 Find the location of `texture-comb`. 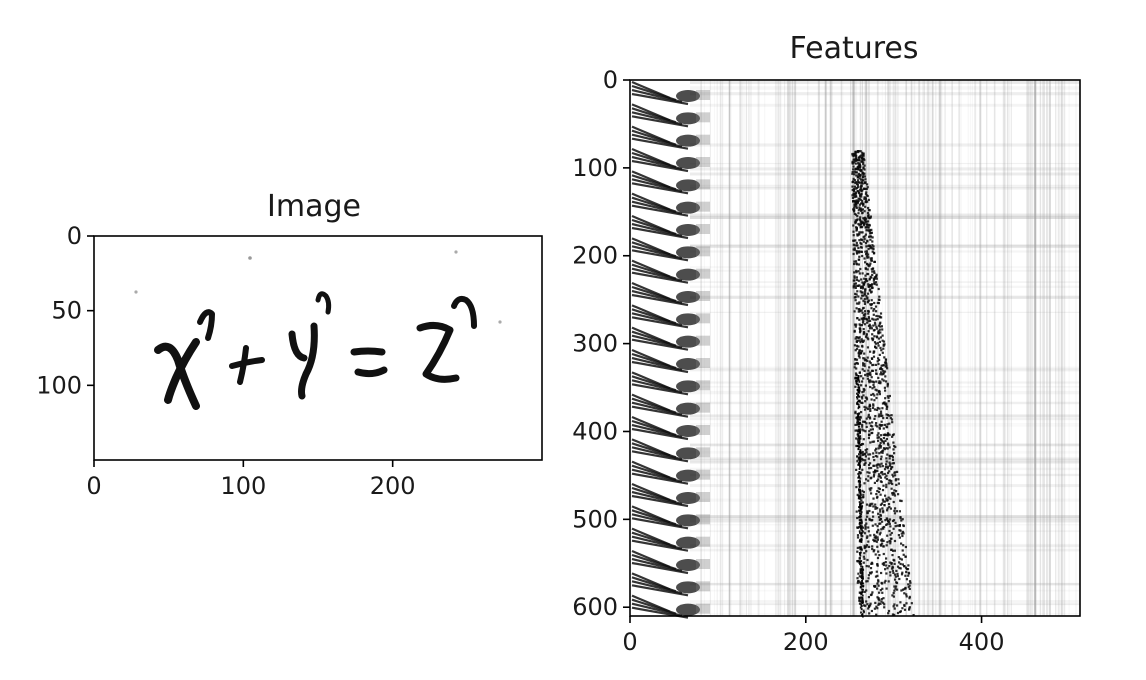

texture-comb is located at coordinates (660, 523).